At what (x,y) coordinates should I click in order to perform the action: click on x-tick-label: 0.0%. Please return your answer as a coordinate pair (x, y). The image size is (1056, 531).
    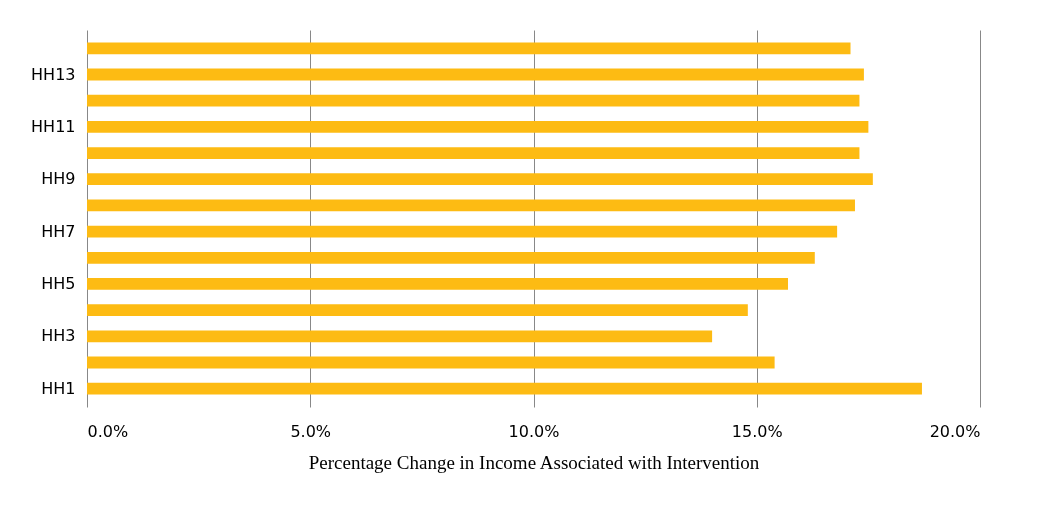
    Looking at the image, I should click on (108, 431).